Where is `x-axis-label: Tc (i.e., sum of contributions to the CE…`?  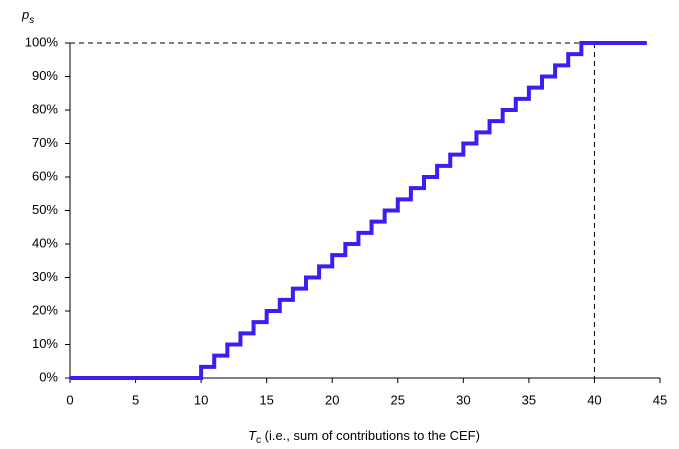 x-axis-label: Tc (i.e., sum of contributions to the CE… is located at coordinates (364, 436).